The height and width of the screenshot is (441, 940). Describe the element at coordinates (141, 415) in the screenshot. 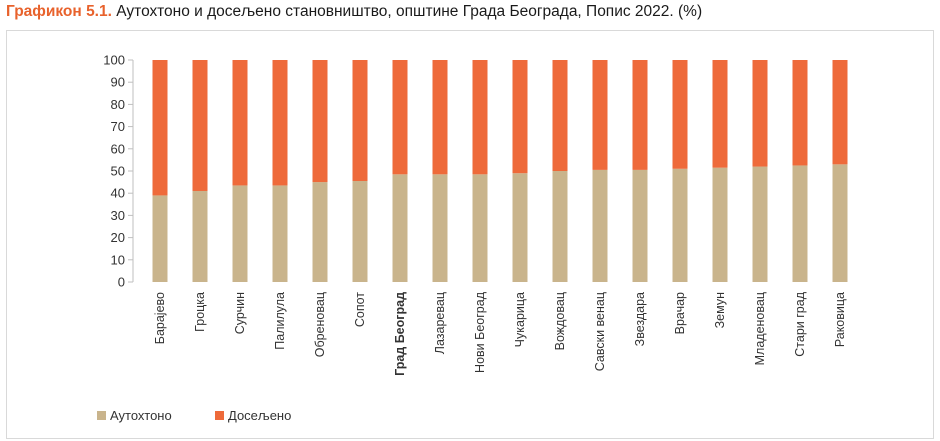

I see `legend-label-autochthonous: Аутохтоно` at that location.